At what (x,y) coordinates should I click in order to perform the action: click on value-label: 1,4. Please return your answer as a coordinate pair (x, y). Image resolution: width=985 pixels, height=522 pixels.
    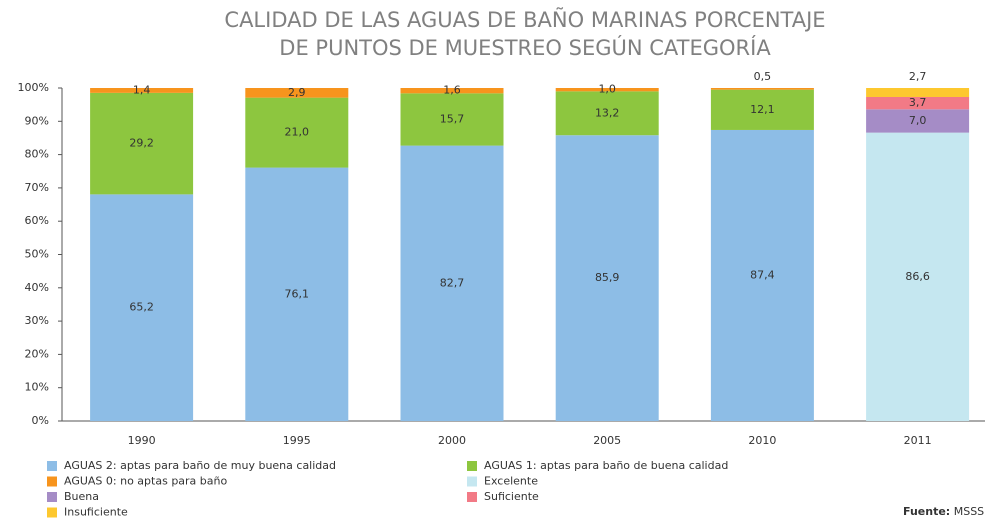
    Looking at the image, I should click on (142, 89).